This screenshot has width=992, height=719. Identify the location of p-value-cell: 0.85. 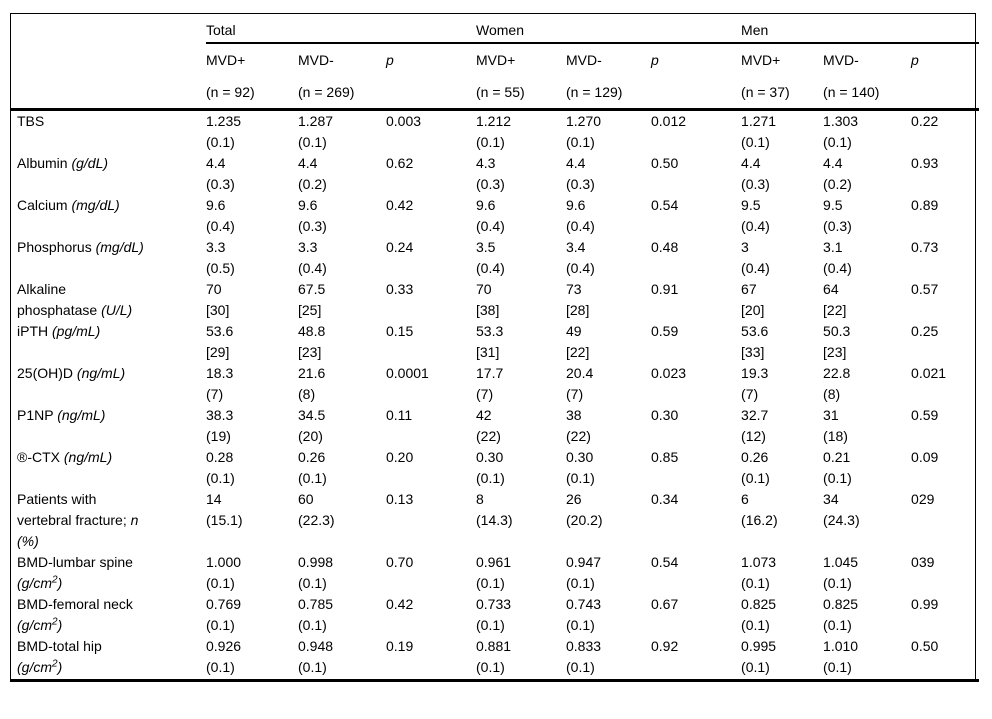
(665, 457).